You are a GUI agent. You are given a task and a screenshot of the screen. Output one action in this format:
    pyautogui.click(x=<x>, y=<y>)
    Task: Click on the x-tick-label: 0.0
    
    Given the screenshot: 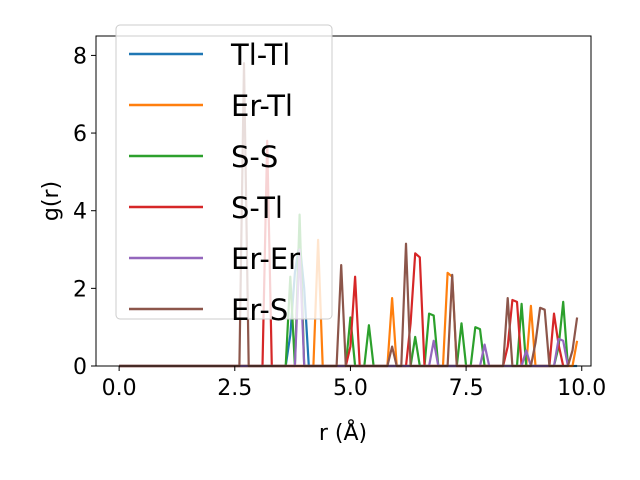 What is the action you would take?
    pyautogui.click(x=119, y=388)
    